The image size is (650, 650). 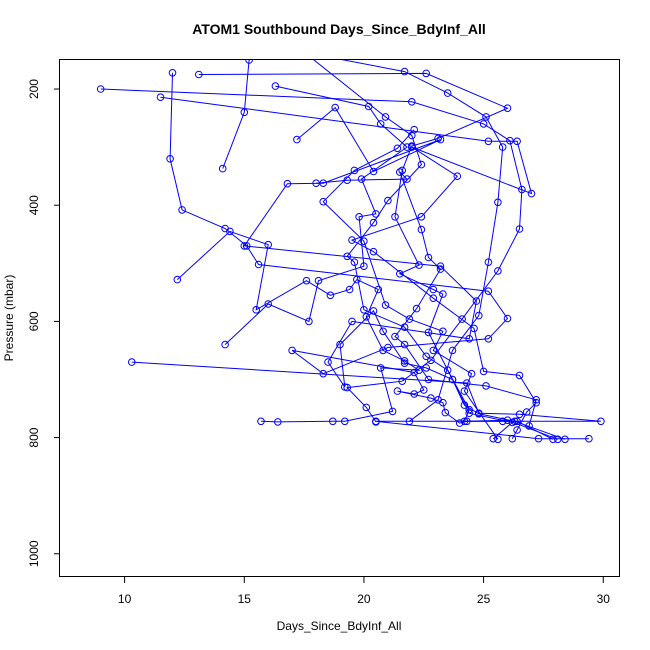 I want to click on y-tick-label: 200, so click(x=34, y=89).